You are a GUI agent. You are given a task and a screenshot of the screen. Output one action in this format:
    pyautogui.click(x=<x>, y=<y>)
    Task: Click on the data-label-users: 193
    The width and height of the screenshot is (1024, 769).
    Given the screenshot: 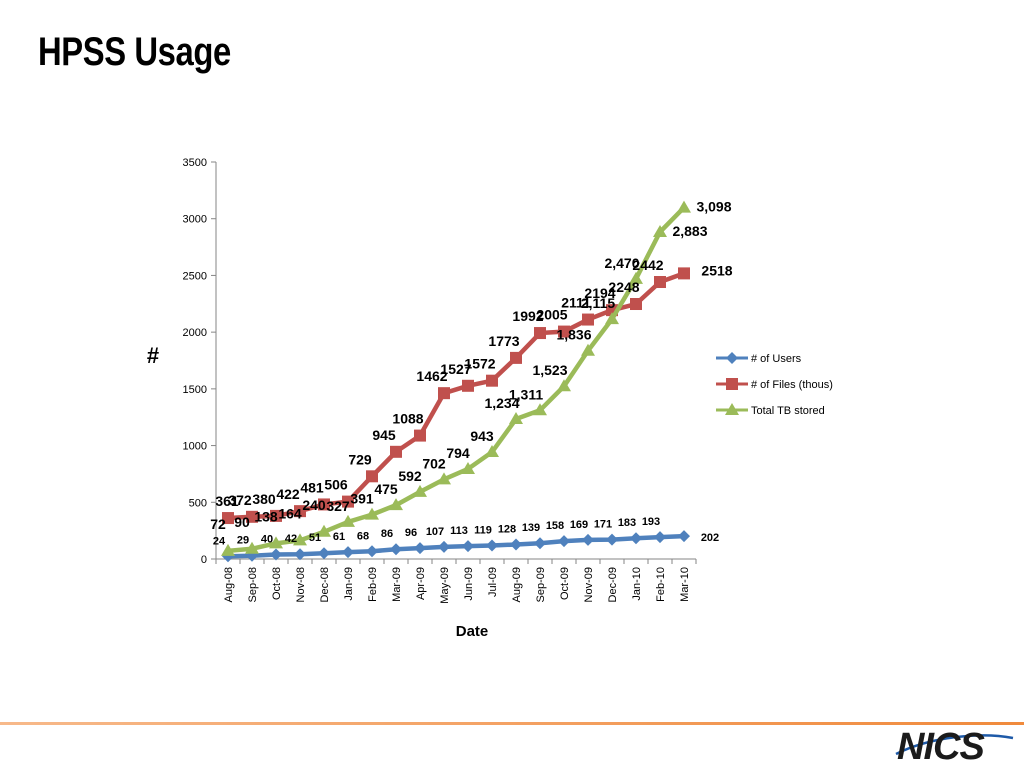 What is the action you would take?
    pyautogui.click(x=651, y=522)
    